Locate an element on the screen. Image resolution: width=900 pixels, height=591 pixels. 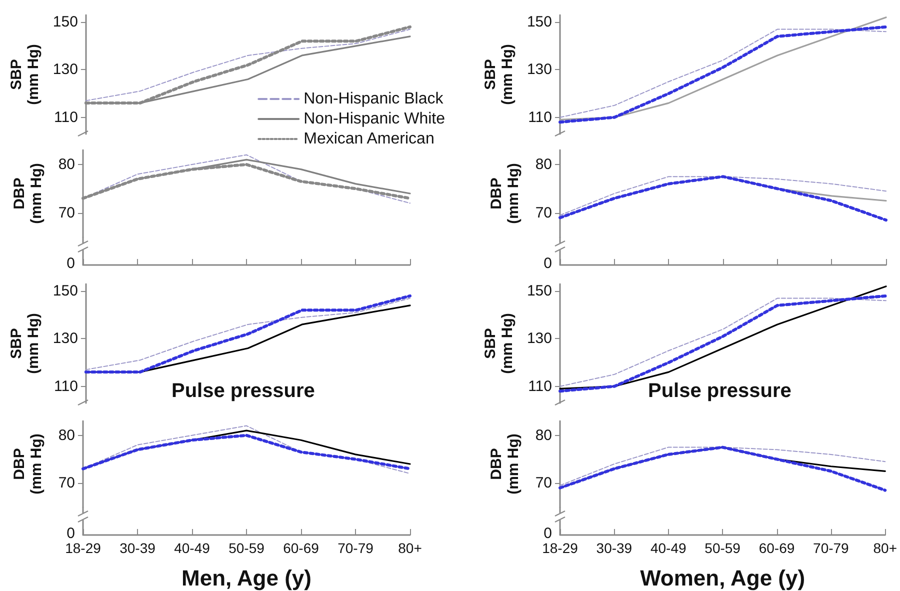
legend-label: Non-Hispanic White is located at coordinates (375, 119).